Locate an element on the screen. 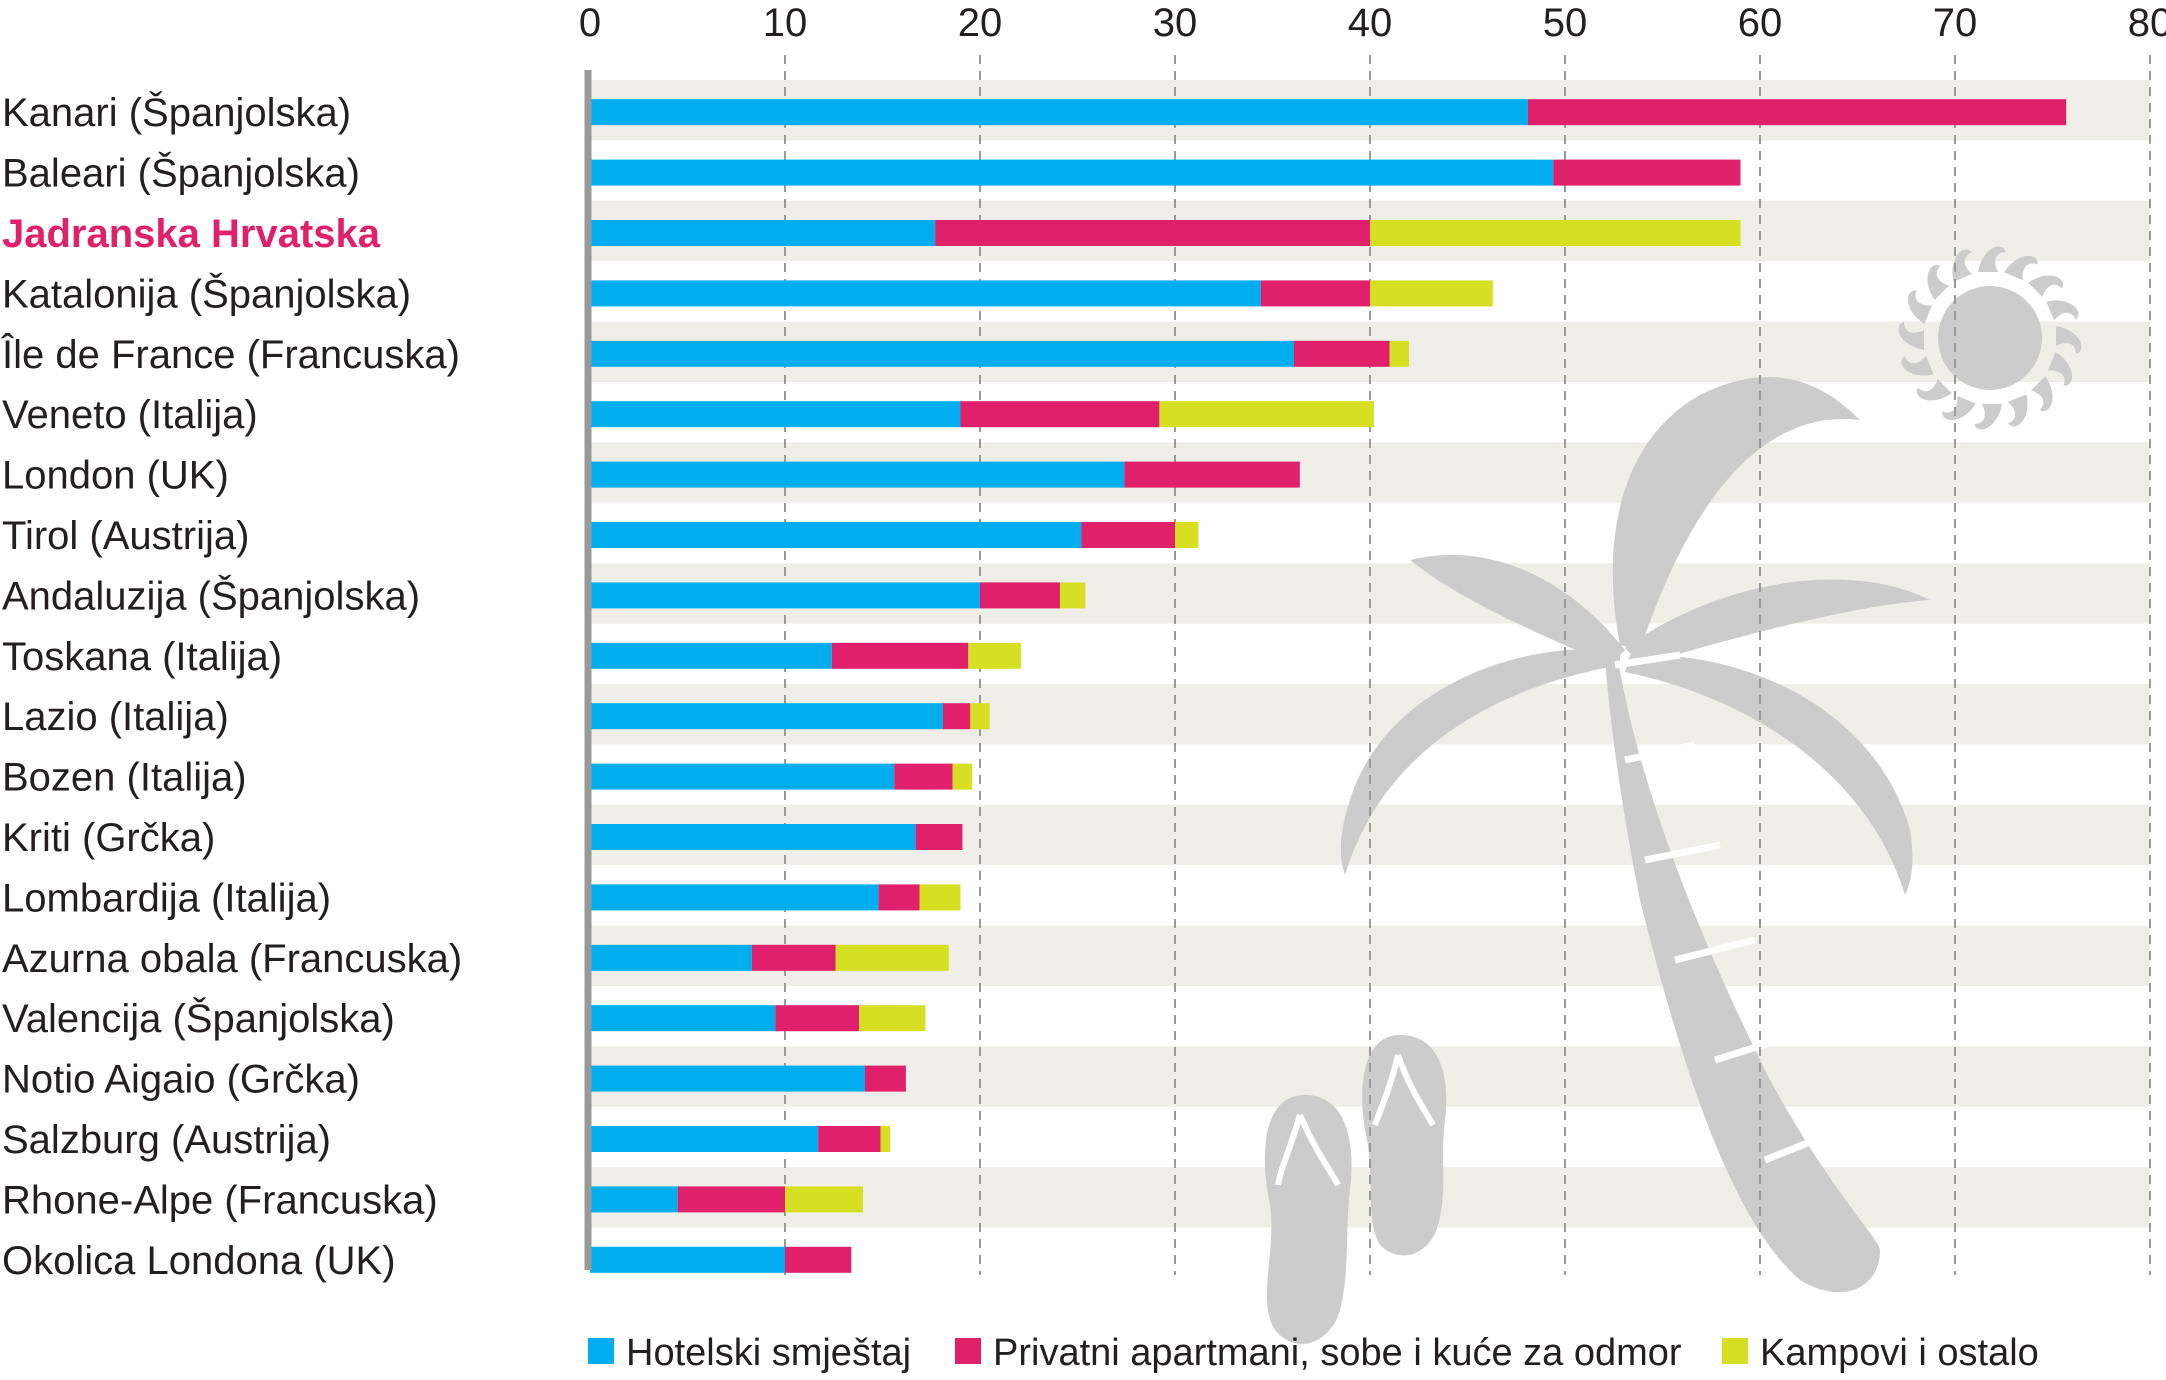 This screenshot has height=1380, width=2166. category-label: Baleari (Španjolska) is located at coordinates (181, 173).